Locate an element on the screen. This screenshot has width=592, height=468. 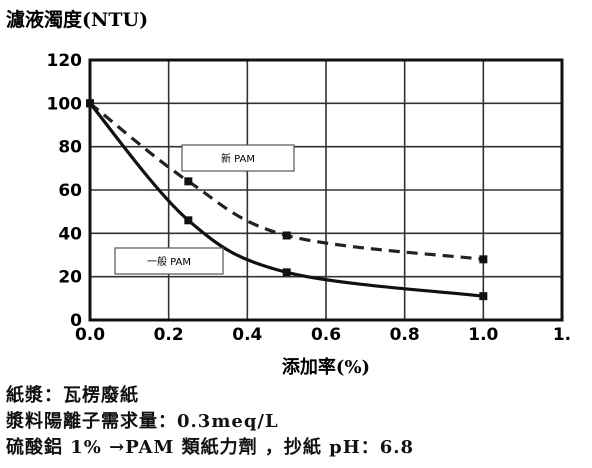
y-axis-label: 濾液濁度(NTU) is located at coordinates (77, 19).